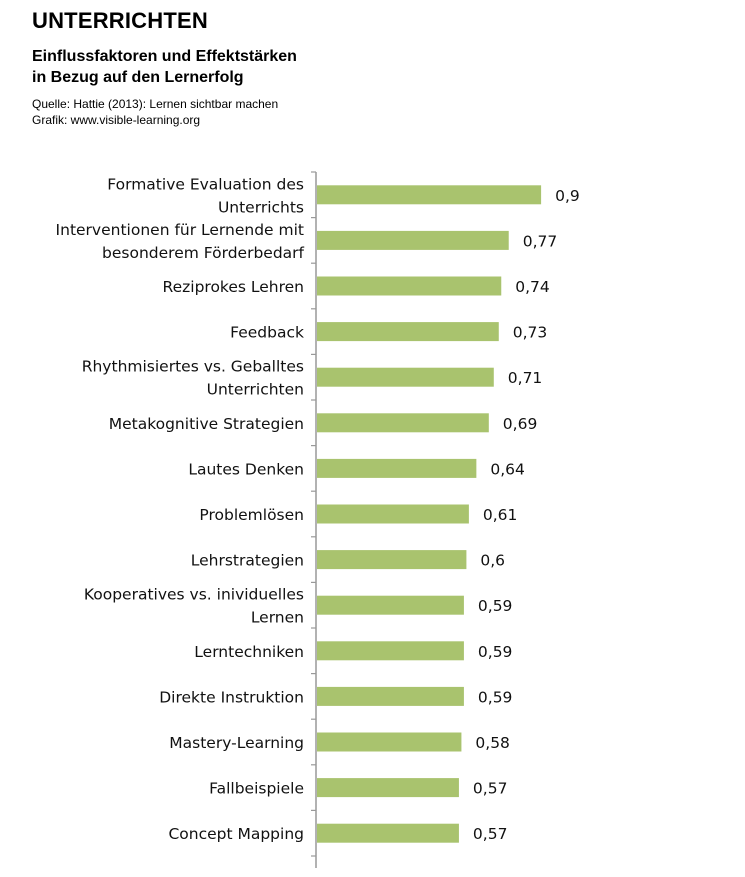 The height and width of the screenshot is (877, 745). I want to click on value-label: 0,69, so click(520, 424).